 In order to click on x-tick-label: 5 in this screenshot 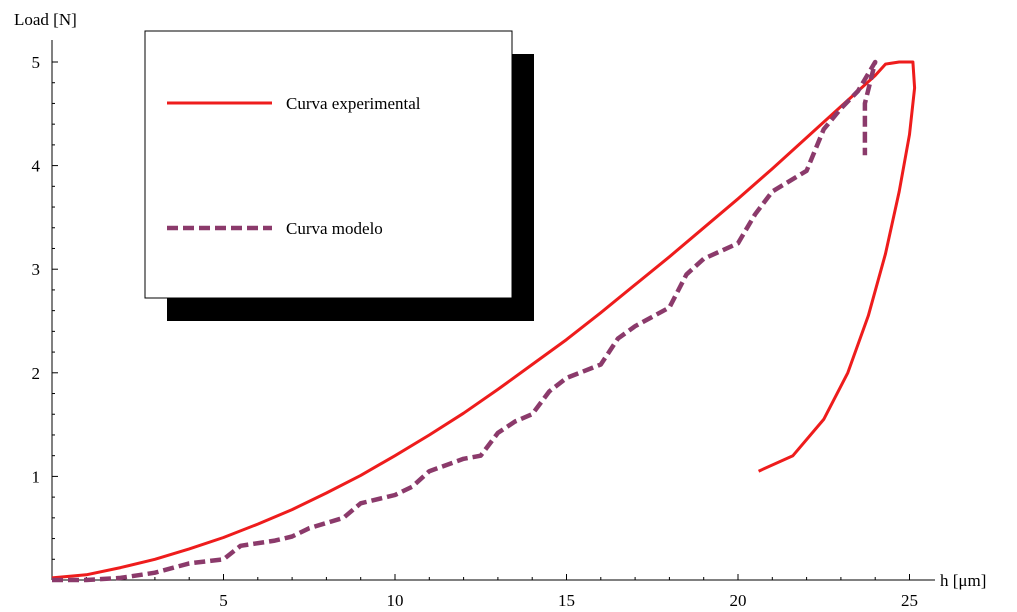, I will do `click(223, 600)`.